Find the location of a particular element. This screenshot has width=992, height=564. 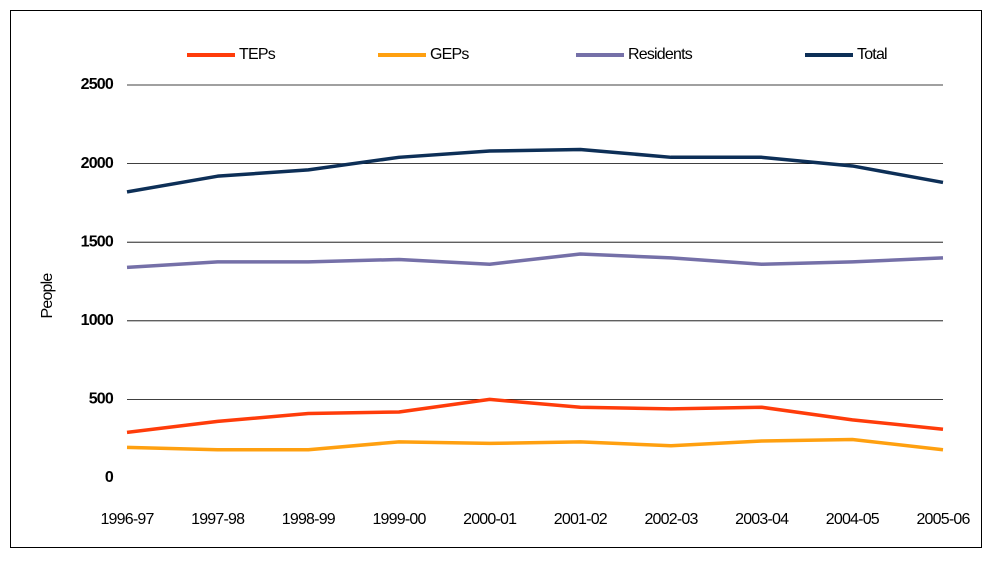

x-tick-label: 1997-98 is located at coordinates (218, 519).